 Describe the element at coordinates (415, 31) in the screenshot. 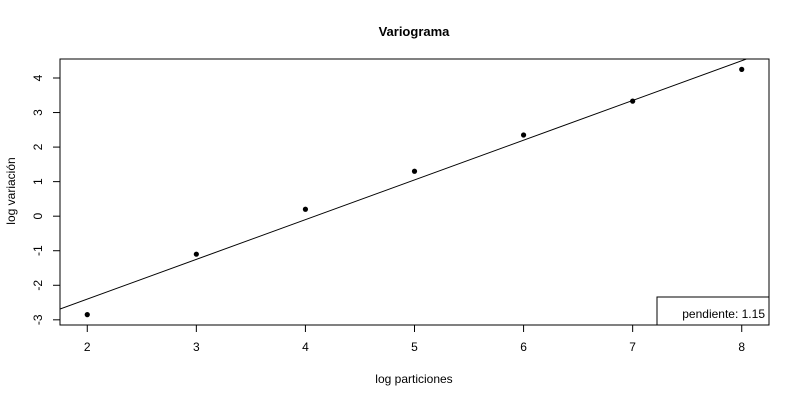

I see `chart-title: Variograma` at that location.